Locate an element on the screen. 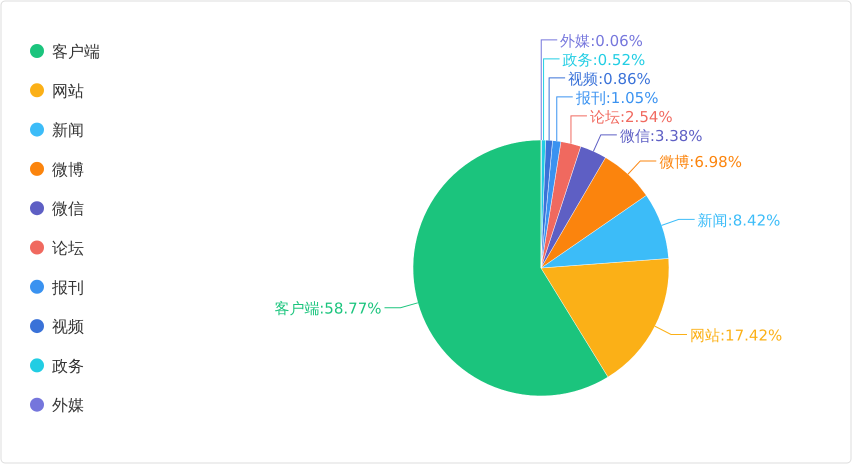  legend-label: 客户端 is located at coordinates (76, 51).